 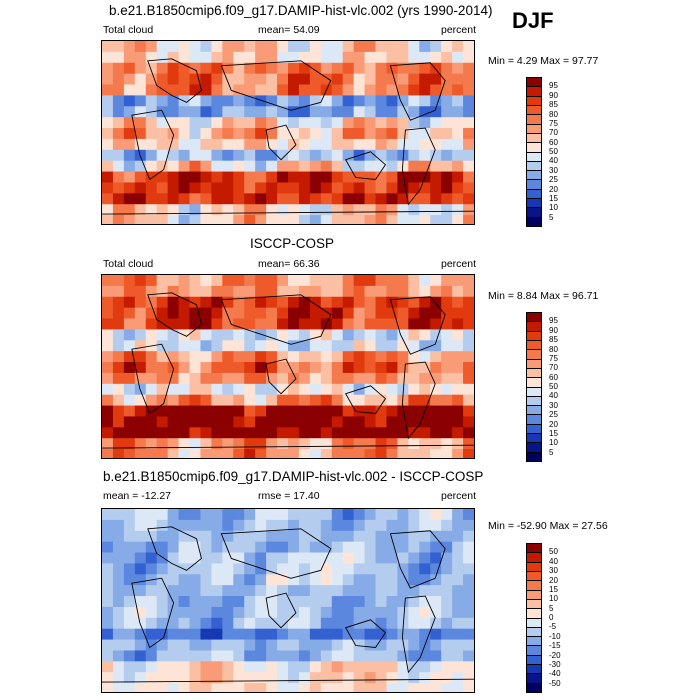 What do you see at coordinates (555, 646) in the screenshot?
I see `colorbar-tick-label: -15` at bounding box center [555, 646].